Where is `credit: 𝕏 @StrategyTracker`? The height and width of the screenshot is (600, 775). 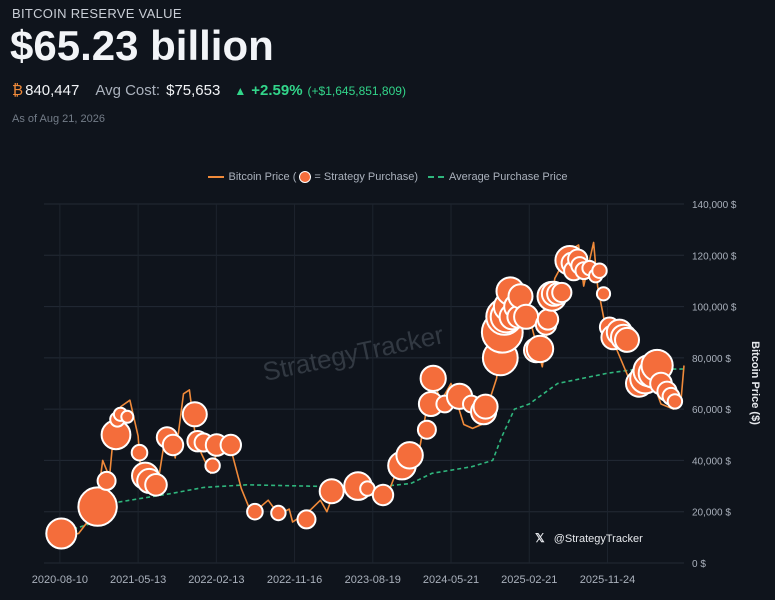
credit: 𝕏 @StrategyTracker is located at coordinates (589, 538).